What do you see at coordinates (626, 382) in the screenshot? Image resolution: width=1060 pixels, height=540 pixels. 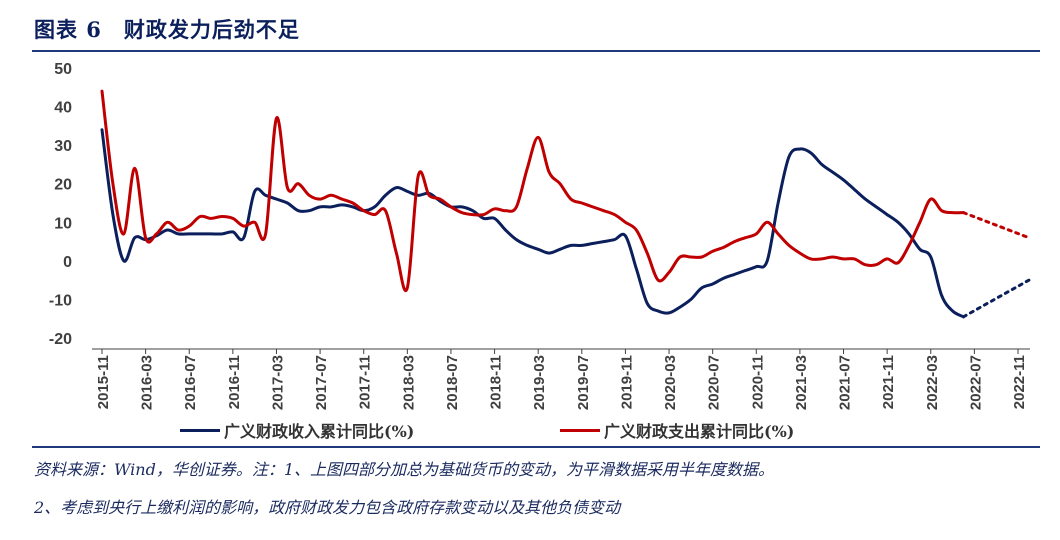 I see `x-tick-label: 2019-11` at bounding box center [626, 382].